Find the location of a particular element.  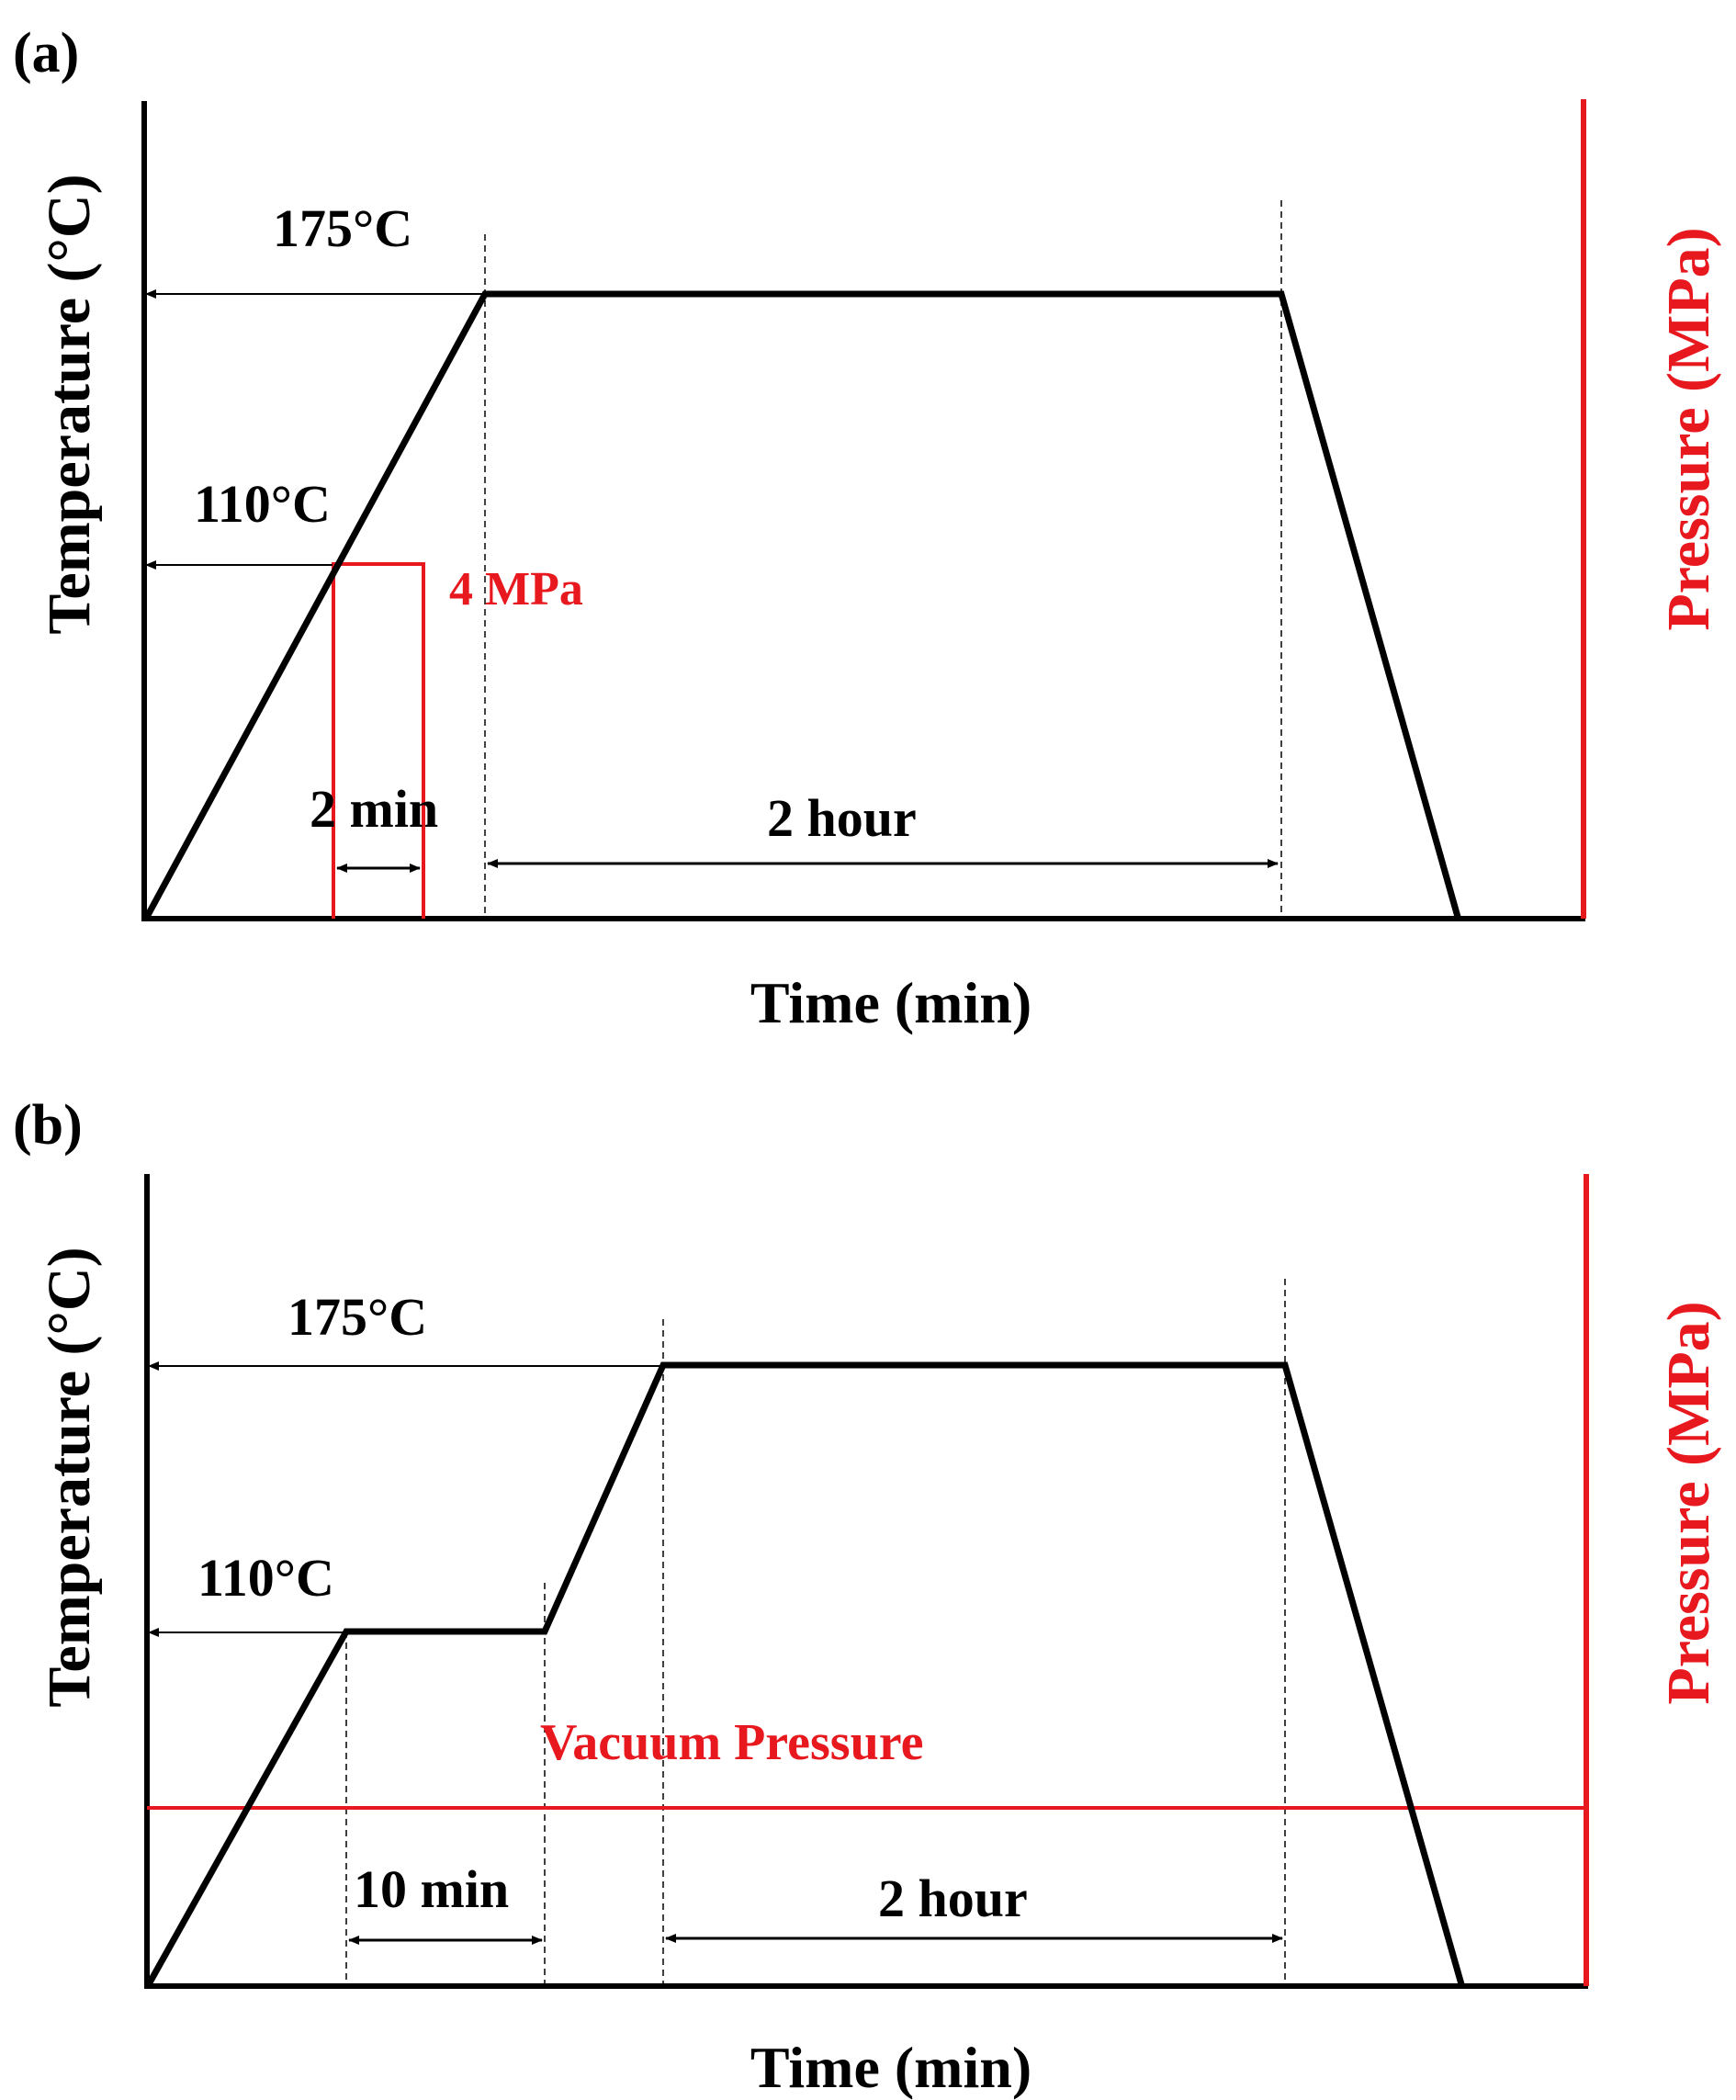

panel-a-pressure-value-label: 4 MPa is located at coordinates (516, 589).